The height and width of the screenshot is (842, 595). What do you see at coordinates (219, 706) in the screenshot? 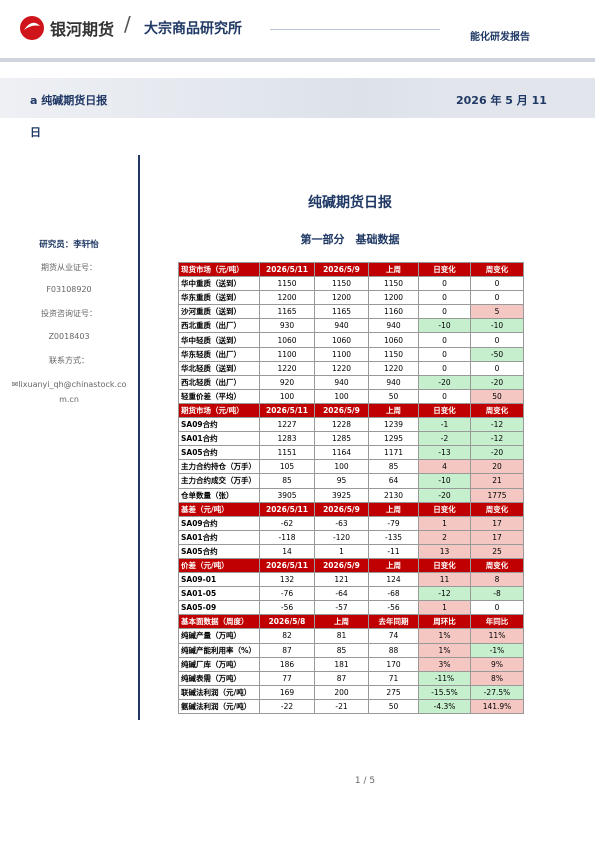
I see `cell: 氨碱法利润（元/吨）` at bounding box center [219, 706].